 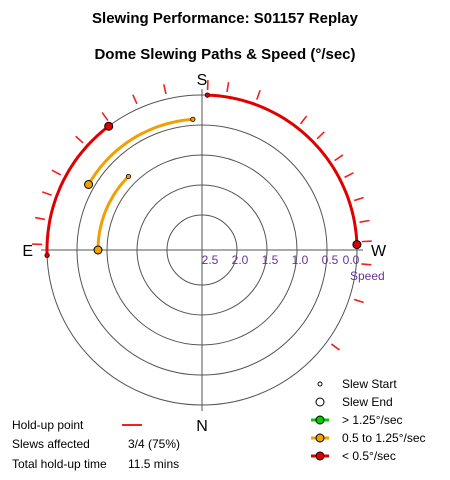 I want to click on legend-speed-label: 0.5 to 1.25°/sec, so click(x=384, y=438).